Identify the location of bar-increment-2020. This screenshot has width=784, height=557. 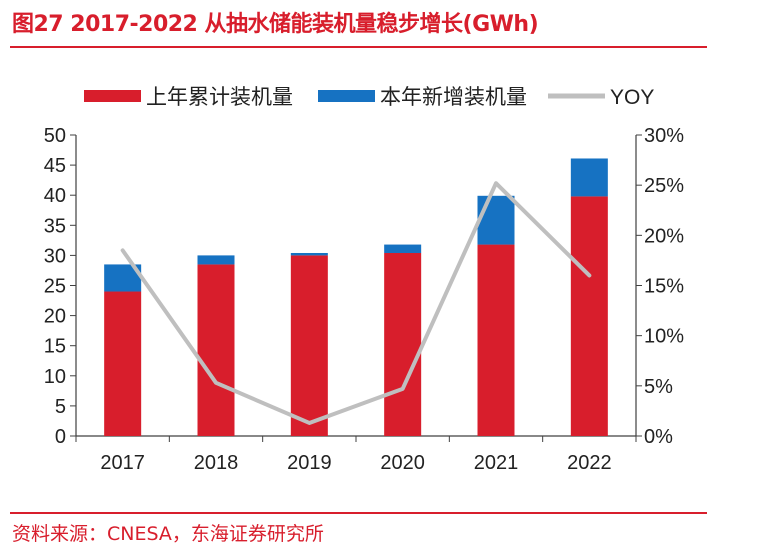
(403, 248).